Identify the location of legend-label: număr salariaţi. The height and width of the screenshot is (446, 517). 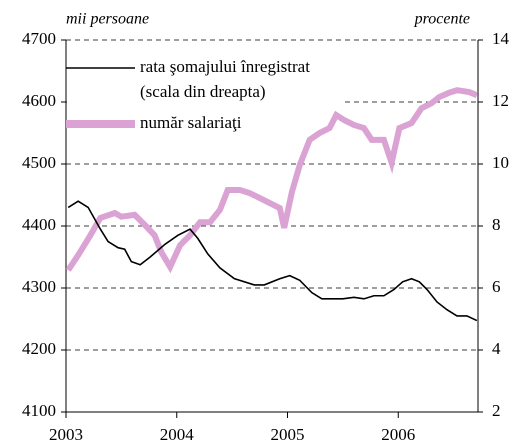
(191, 122).